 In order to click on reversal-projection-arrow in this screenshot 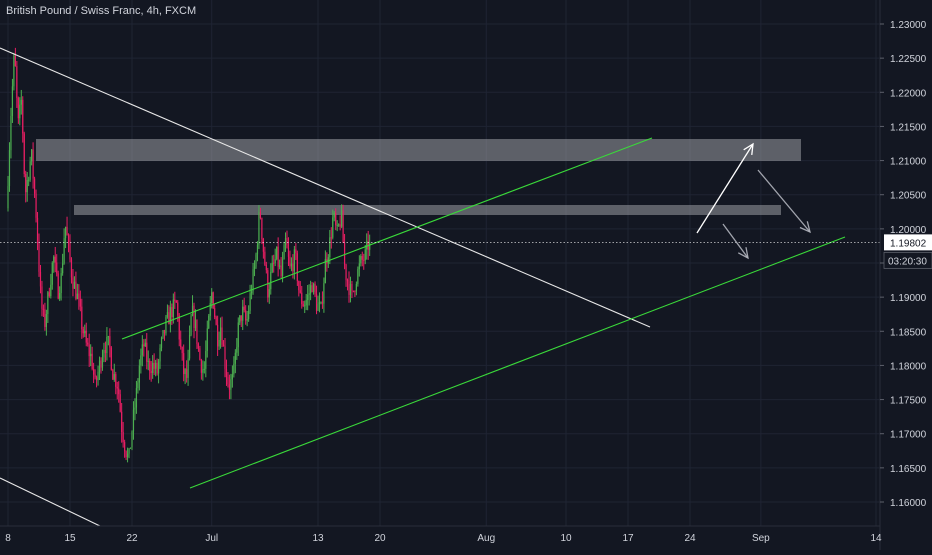, I will do `click(784, 201)`.